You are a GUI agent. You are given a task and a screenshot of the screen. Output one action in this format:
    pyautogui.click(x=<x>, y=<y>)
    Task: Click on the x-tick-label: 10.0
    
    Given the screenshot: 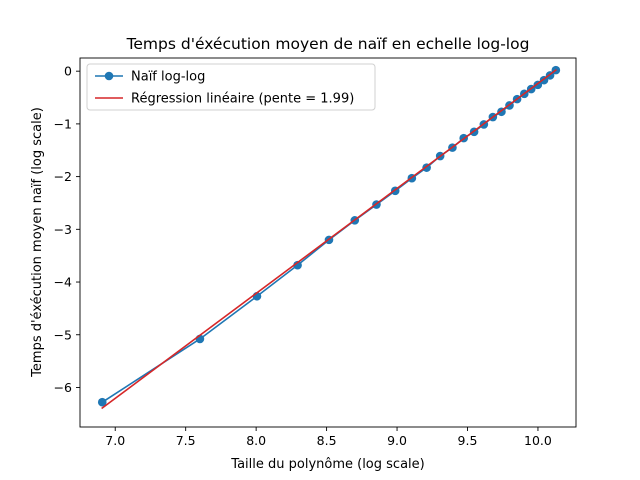 What is the action you would take?
    pyautogui.click(x=538, y=440)
    